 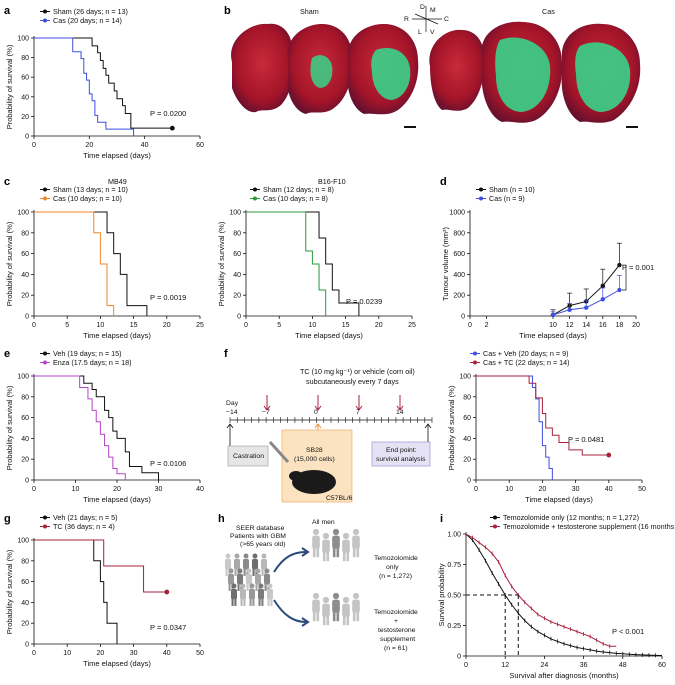 I want to click on x-axis-label: Time elapsed (days), so click(x=117, y=663).